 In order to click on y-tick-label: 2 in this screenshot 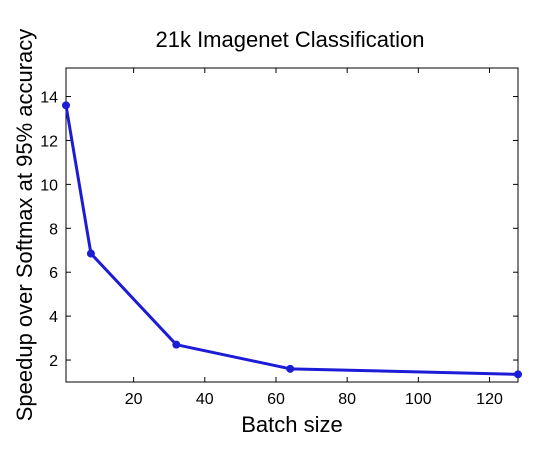, I will do `click(53, 361)`.